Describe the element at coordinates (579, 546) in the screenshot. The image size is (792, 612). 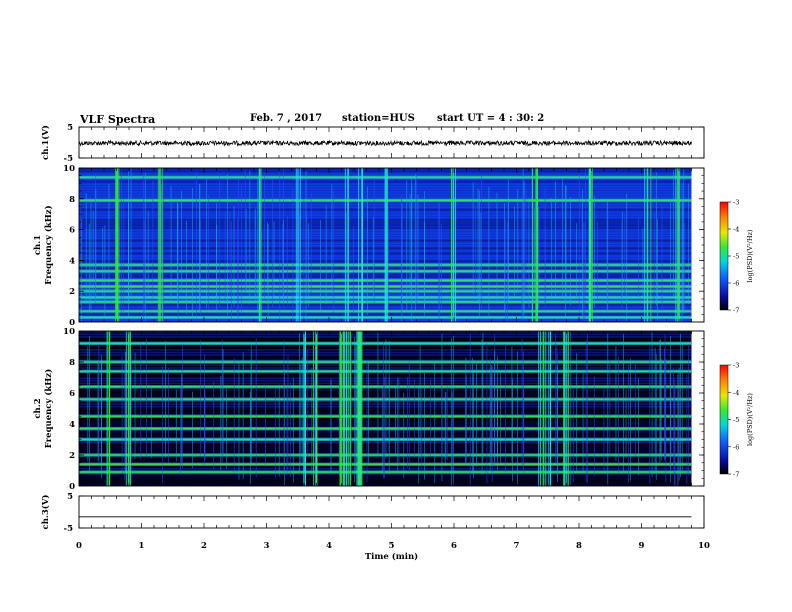
I see `x-tick-label: 8` at that location.